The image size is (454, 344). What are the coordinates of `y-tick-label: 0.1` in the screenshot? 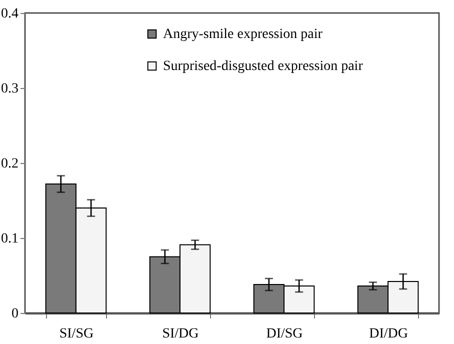 It's located at (9, 239).